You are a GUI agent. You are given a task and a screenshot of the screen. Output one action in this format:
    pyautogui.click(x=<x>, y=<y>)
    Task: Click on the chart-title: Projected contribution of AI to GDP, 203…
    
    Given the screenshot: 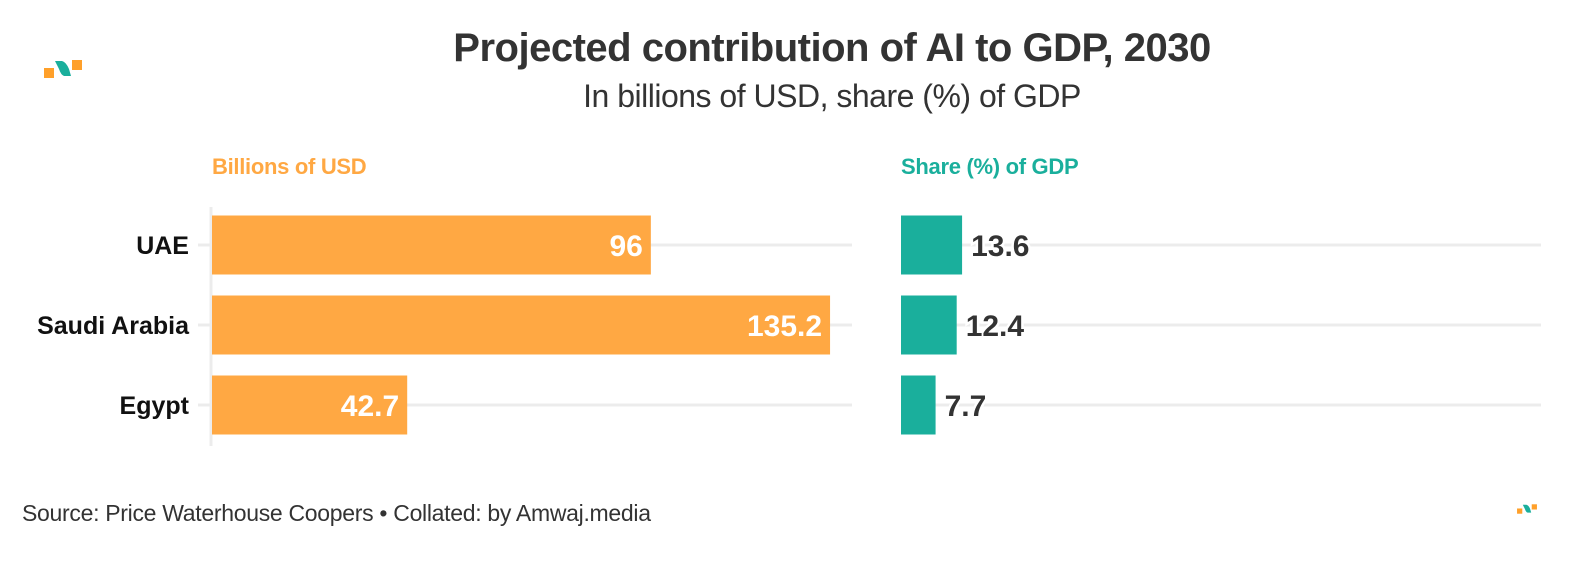 What is the action you would take?
    pyautogui.click(x=832, y=48)
    